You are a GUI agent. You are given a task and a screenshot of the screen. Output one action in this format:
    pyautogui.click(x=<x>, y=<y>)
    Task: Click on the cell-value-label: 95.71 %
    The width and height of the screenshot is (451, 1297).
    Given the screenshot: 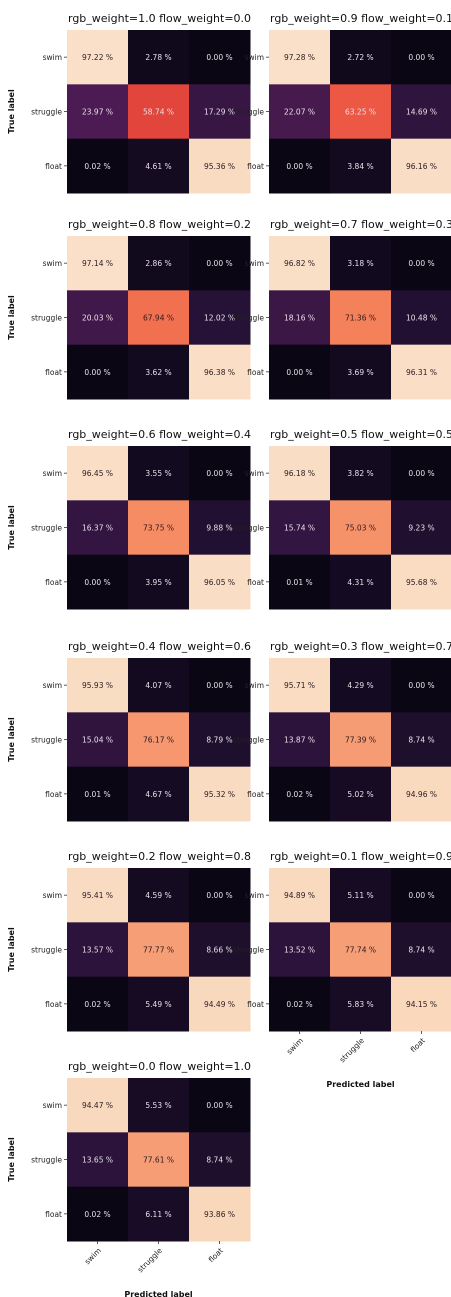 What is the action you would take?
    pyautogui.click(x=299, y=685)
    